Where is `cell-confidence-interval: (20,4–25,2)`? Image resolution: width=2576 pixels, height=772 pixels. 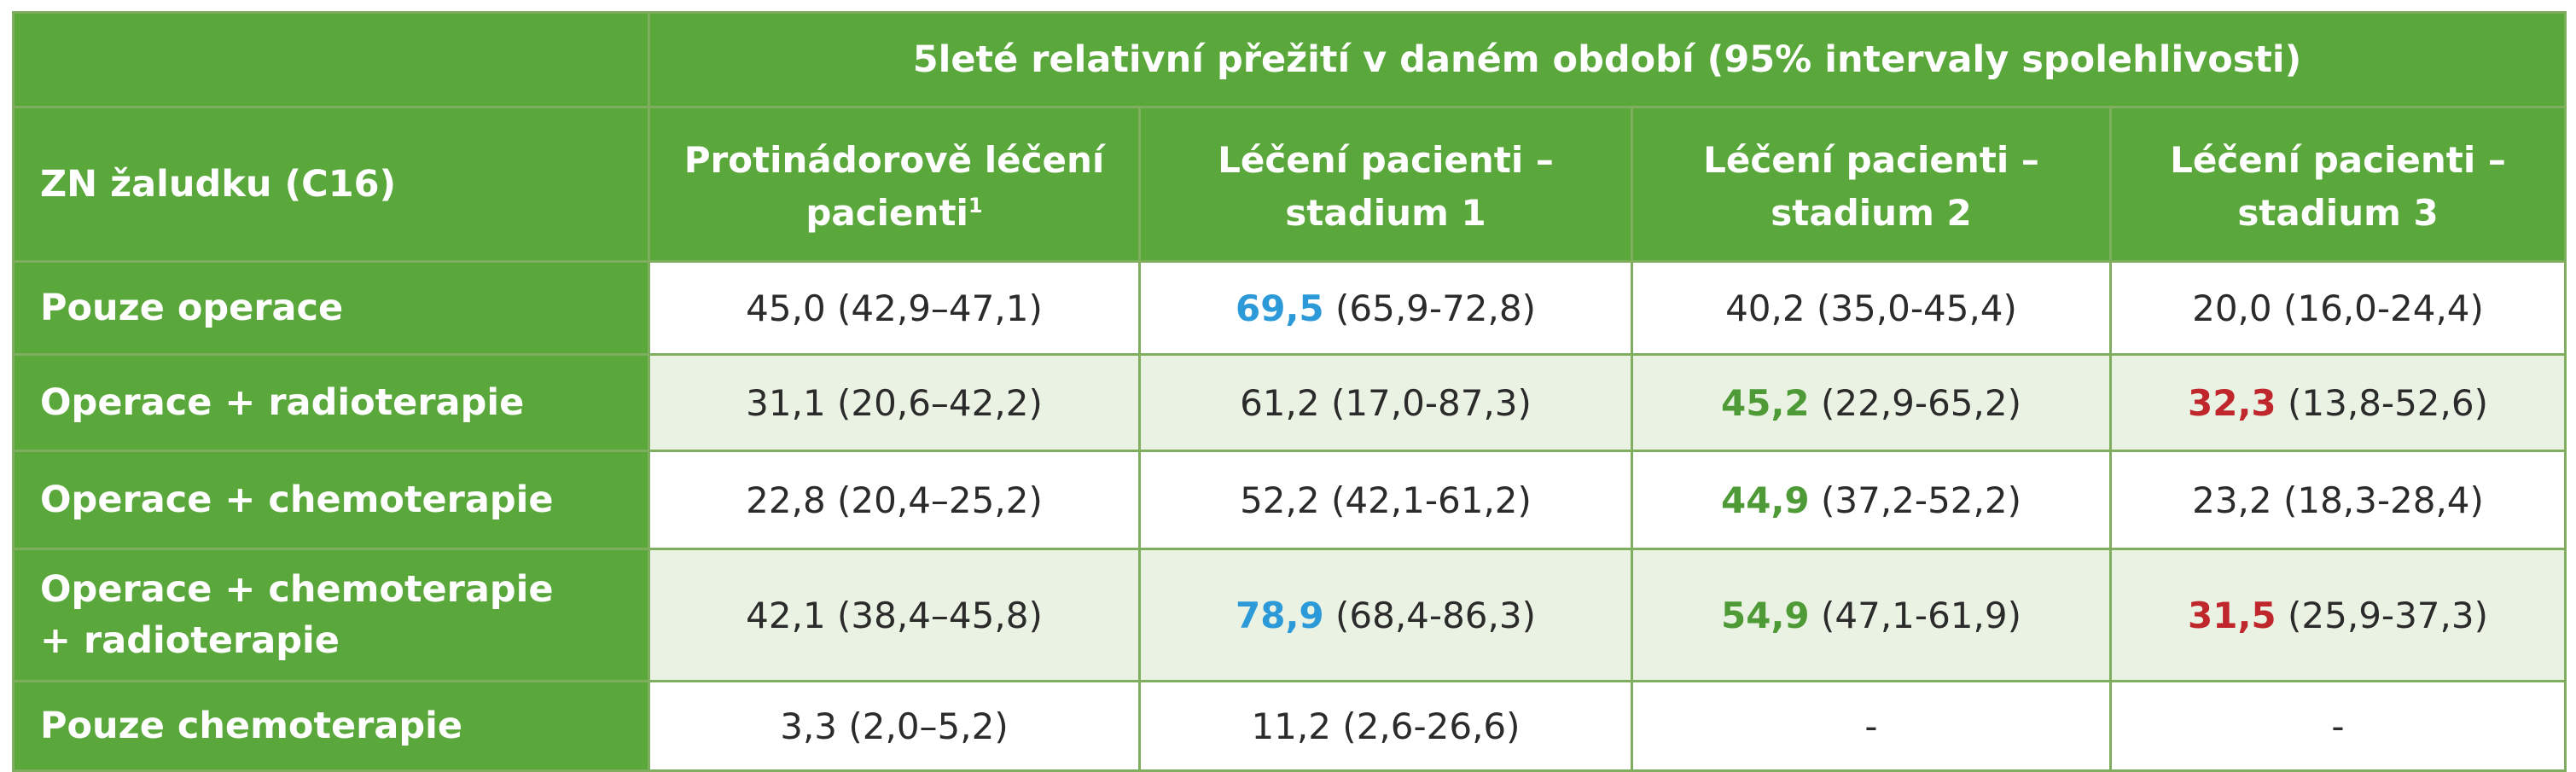 cell-confidence-interval: (20,4–25,2) is located at coordinates (934, 500).